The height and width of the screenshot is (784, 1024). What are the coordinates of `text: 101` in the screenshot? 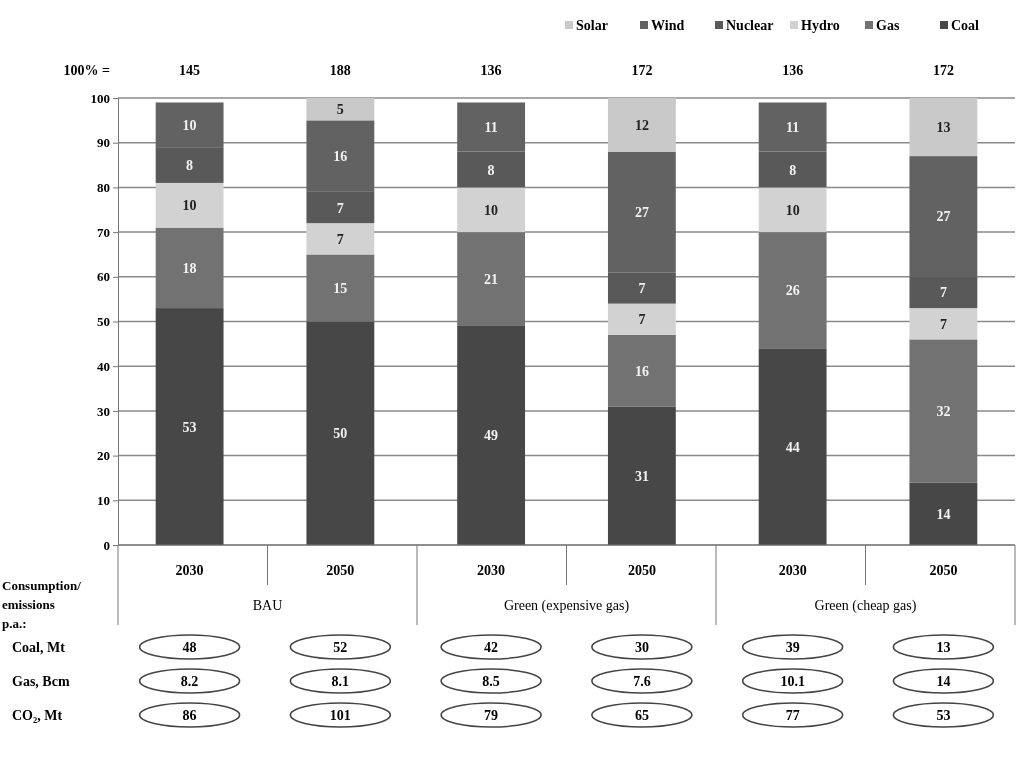 It's located at (340, 715).